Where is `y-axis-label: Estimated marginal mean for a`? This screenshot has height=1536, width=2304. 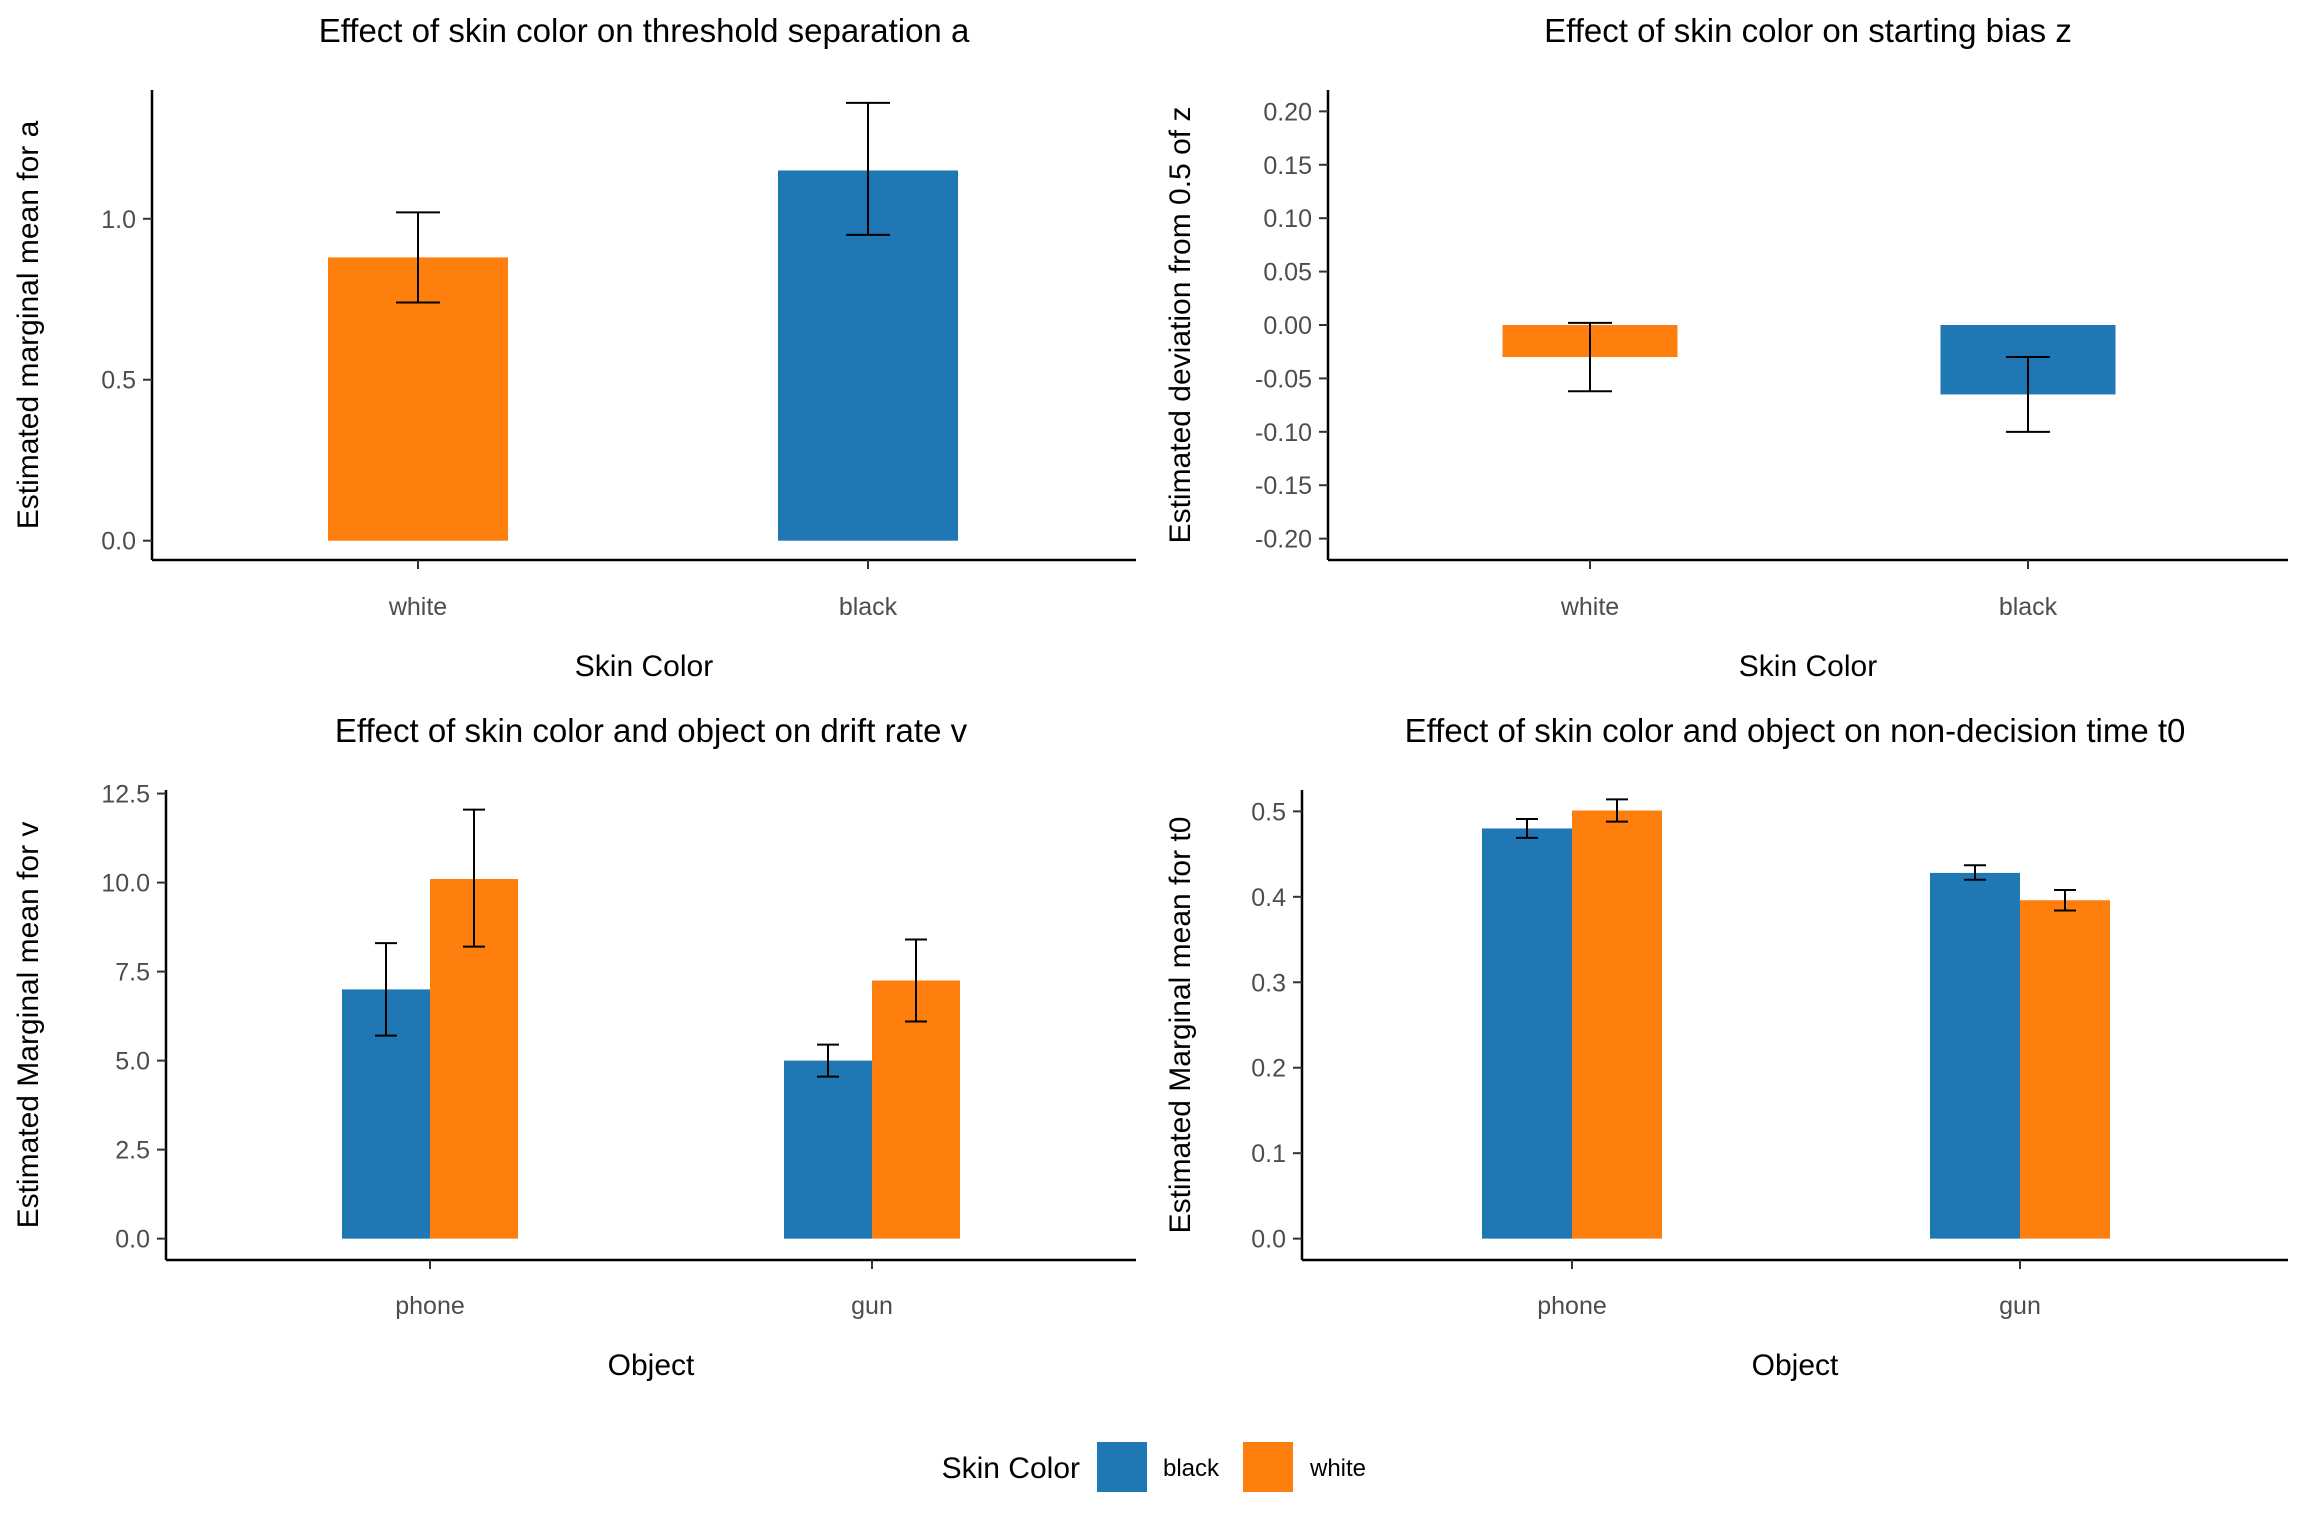
y-axis-label: Estimated marginal mean for a is located at coordinates (28, 324).